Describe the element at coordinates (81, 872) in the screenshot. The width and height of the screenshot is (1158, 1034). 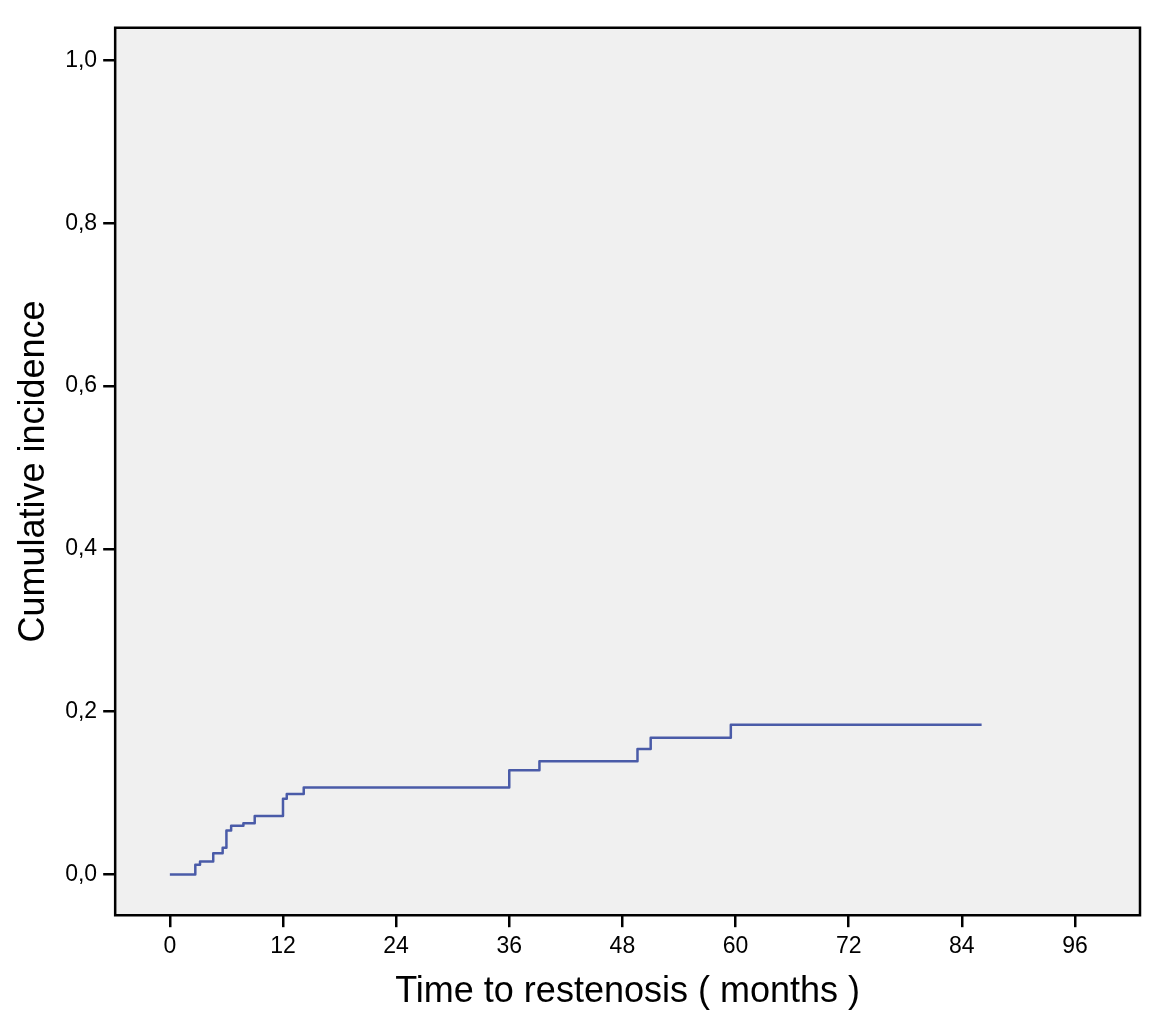
I see `y-tick-label: 0,0` at that location.